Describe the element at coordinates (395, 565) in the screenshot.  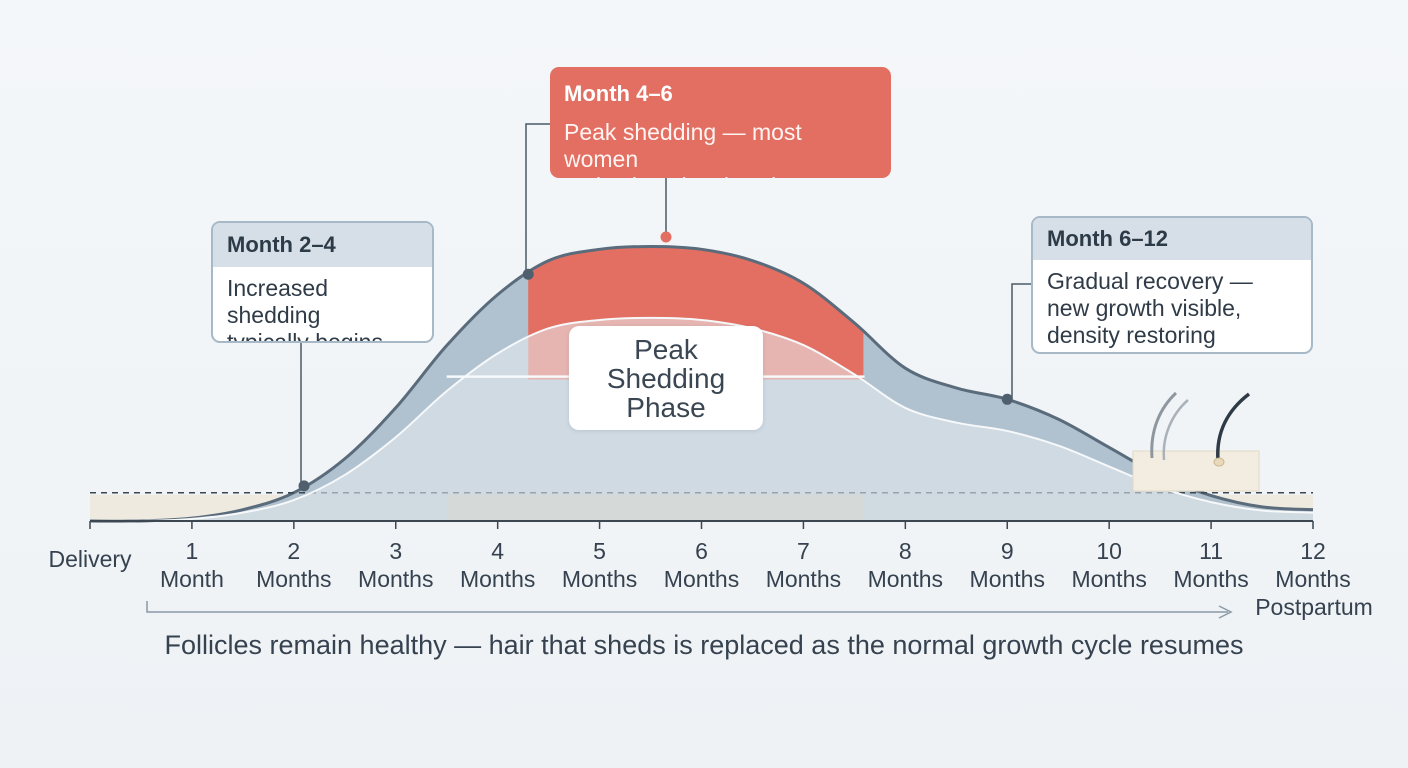
I see `x-tick-label: 3 Months` at that location.